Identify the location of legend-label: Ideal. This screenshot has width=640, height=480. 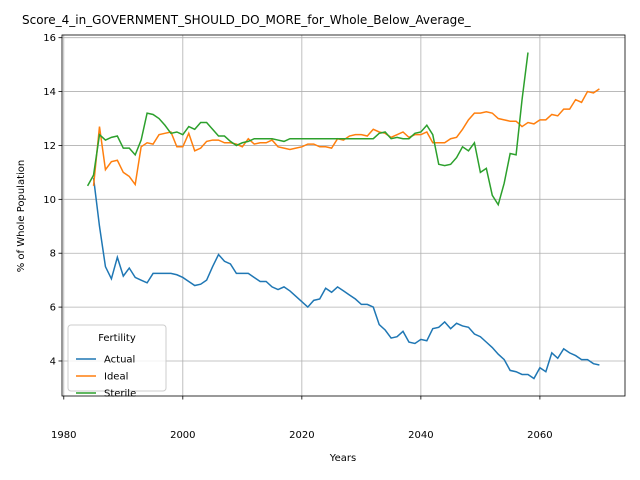
(116, 377).